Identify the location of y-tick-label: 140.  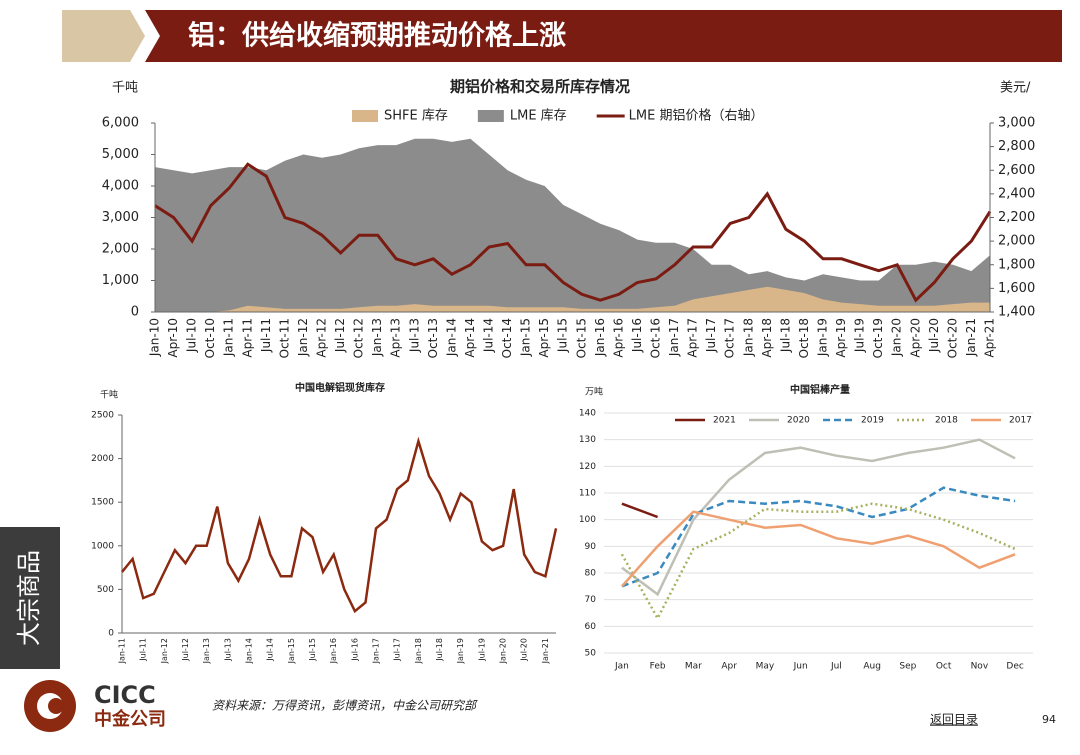
(587, 414).